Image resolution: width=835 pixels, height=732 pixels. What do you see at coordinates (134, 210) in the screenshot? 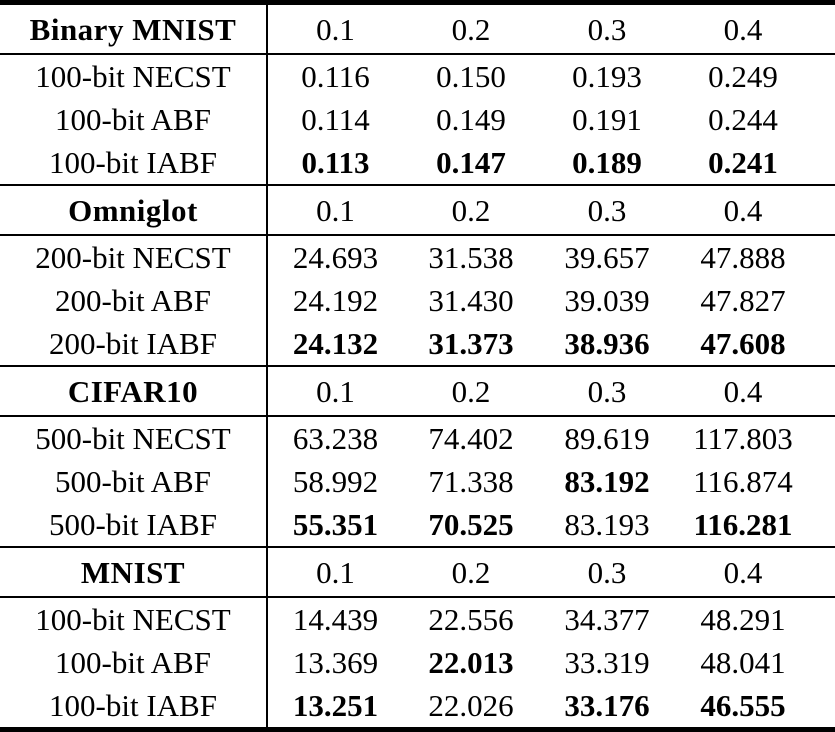
I see `dataset-name: Omniglot` at bounding box center [134, 210].